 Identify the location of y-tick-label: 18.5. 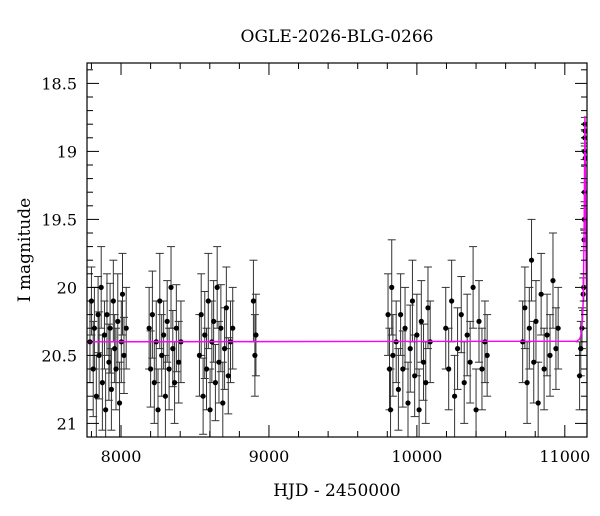
(59, 83).